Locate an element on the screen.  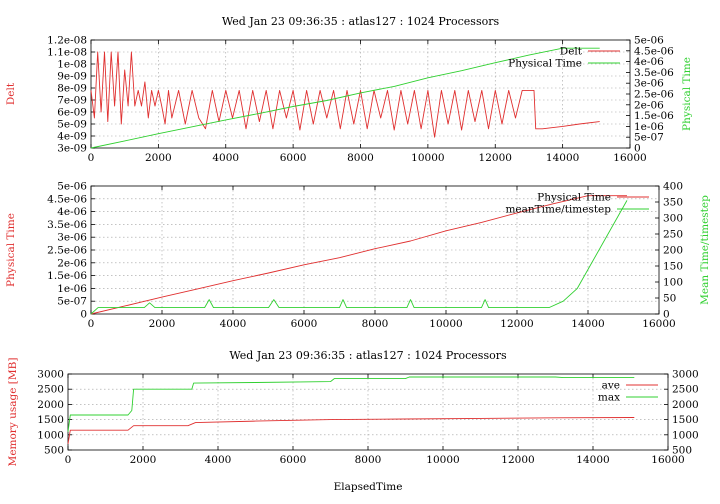
chart3-y-tick-label: 2000 is located at coordinates (50, 405).